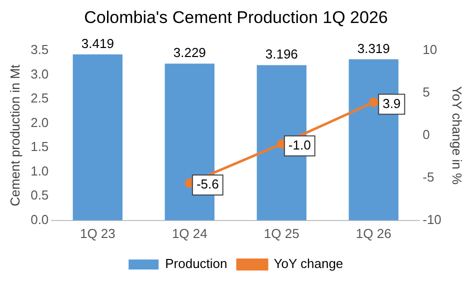  Describe the element at coordinates (432, 219) in the screenshot. I see `y2-tick-label: -10` at that location.